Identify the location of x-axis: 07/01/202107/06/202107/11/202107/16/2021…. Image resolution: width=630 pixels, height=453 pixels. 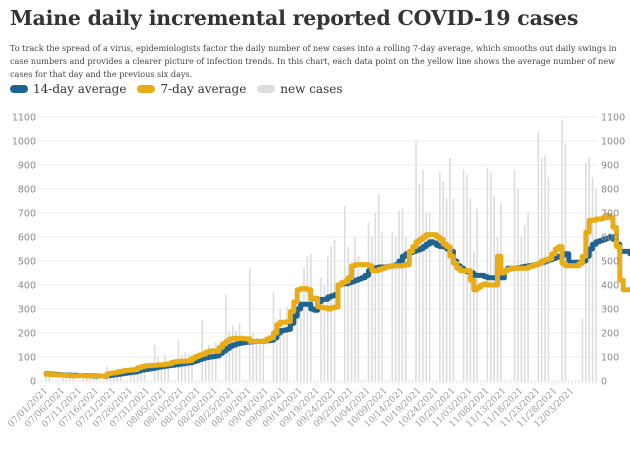
(301, 405).